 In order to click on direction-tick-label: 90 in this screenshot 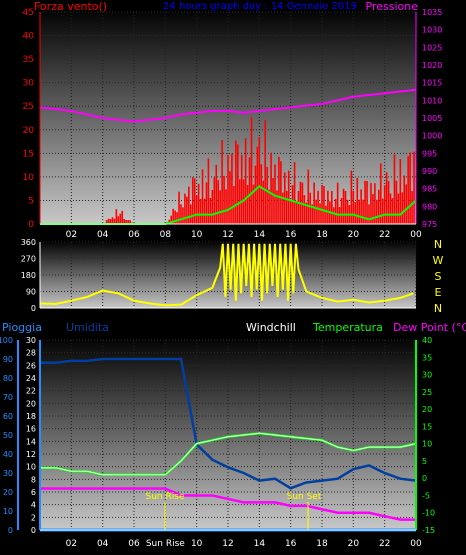, I will do `click(31, 292)`.